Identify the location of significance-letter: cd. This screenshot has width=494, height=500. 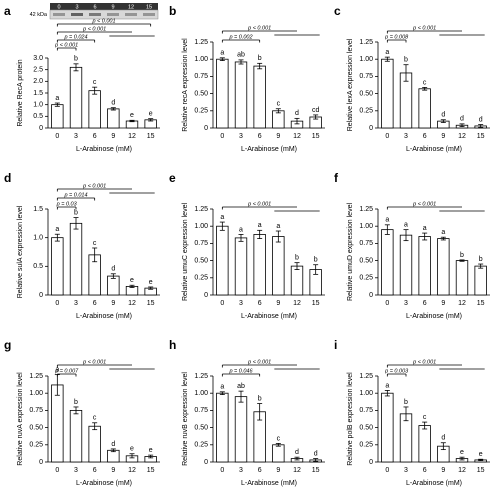
(316, 110).